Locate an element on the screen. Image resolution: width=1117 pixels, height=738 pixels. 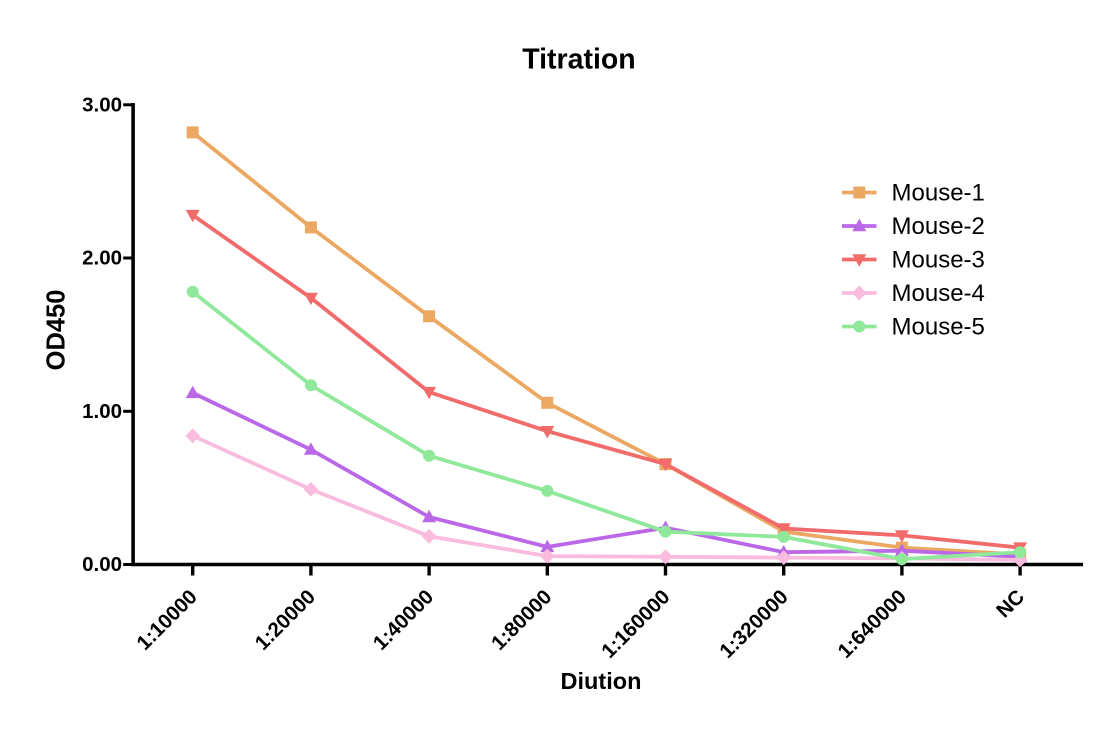
svg-text: 2.00 is located at coordinates (102, 258).